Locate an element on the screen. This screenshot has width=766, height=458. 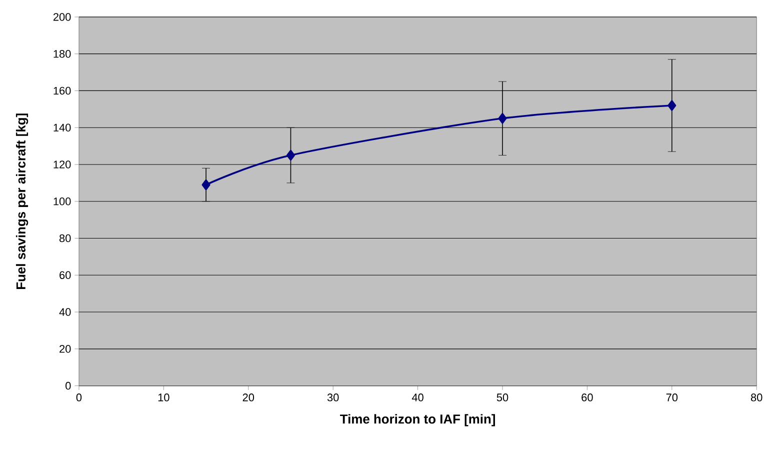
x-tick-label: 30 is located at coordinates (333, 398).